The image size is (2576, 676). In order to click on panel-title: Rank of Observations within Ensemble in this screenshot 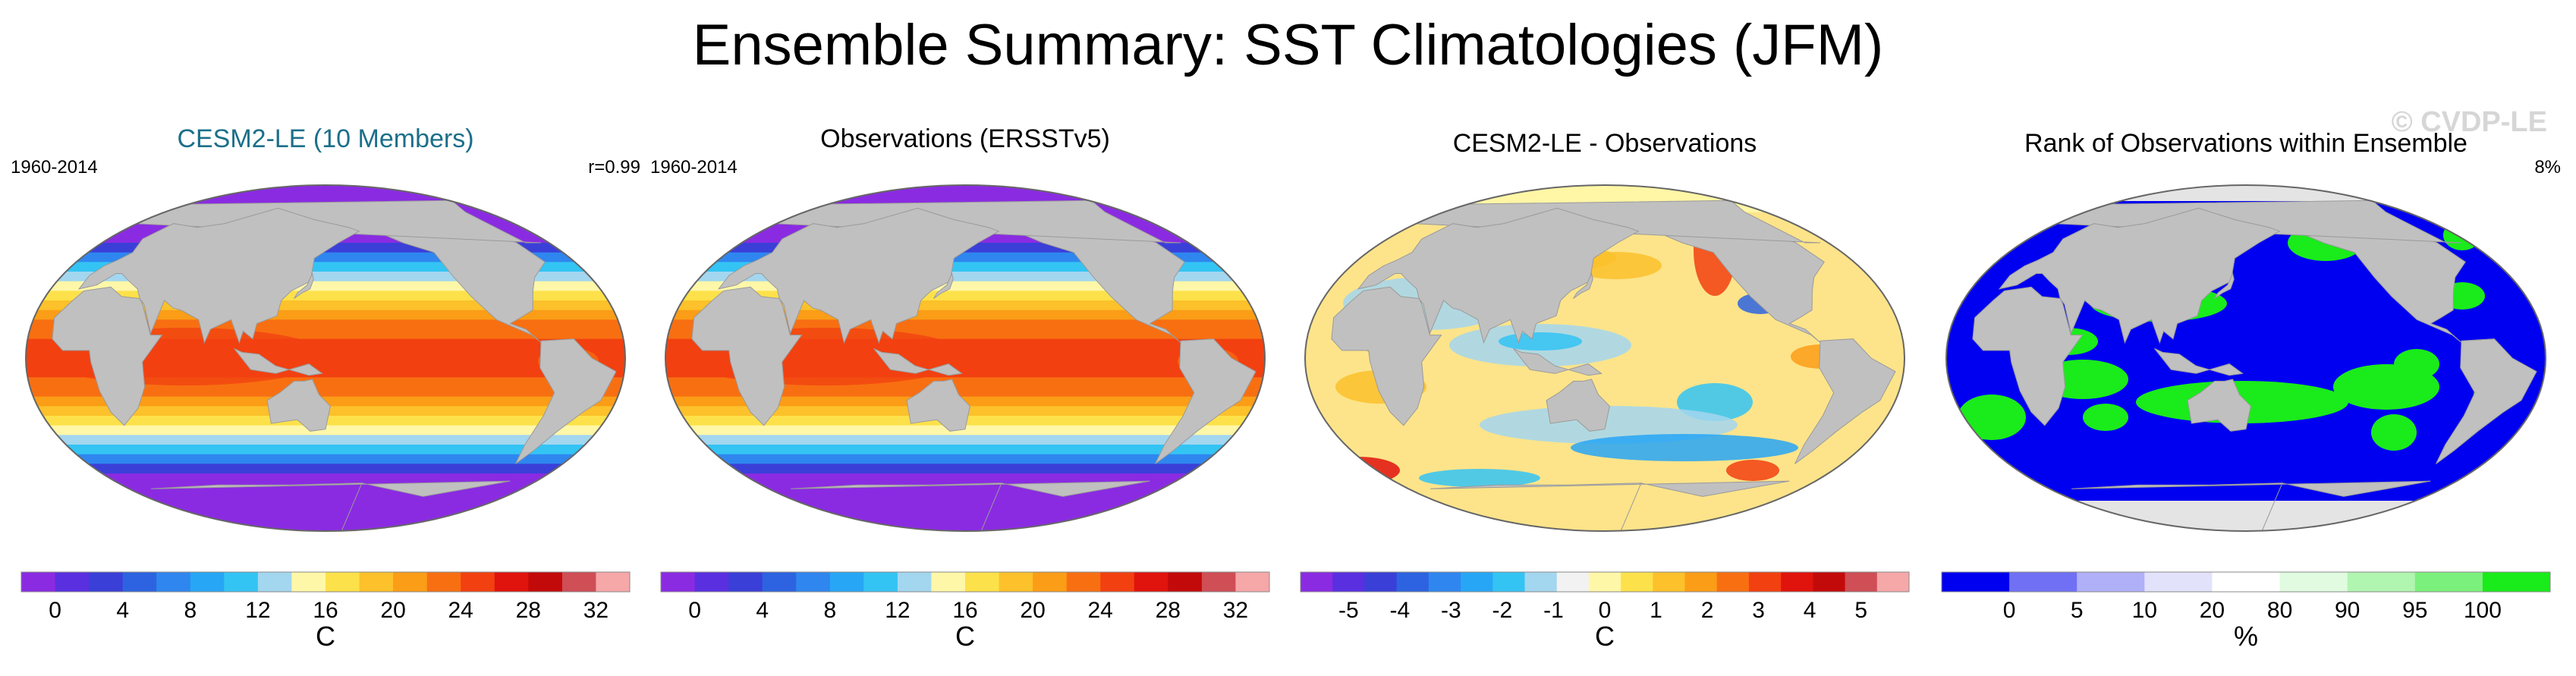, I will do `click(2245, 143)`.